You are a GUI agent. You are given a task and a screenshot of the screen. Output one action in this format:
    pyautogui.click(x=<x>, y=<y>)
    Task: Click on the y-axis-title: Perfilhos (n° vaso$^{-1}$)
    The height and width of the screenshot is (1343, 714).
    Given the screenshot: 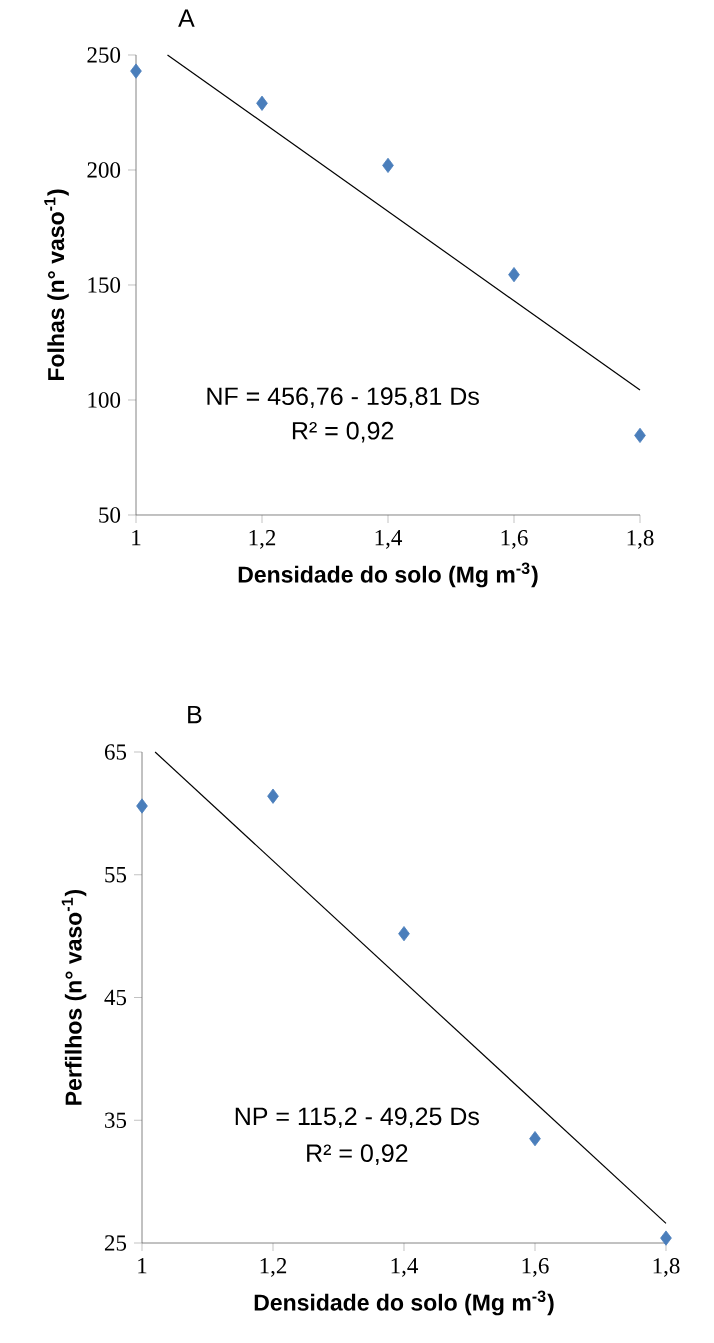 What is the action you would take?
    pyautogui.click(x=74, y=997)
    